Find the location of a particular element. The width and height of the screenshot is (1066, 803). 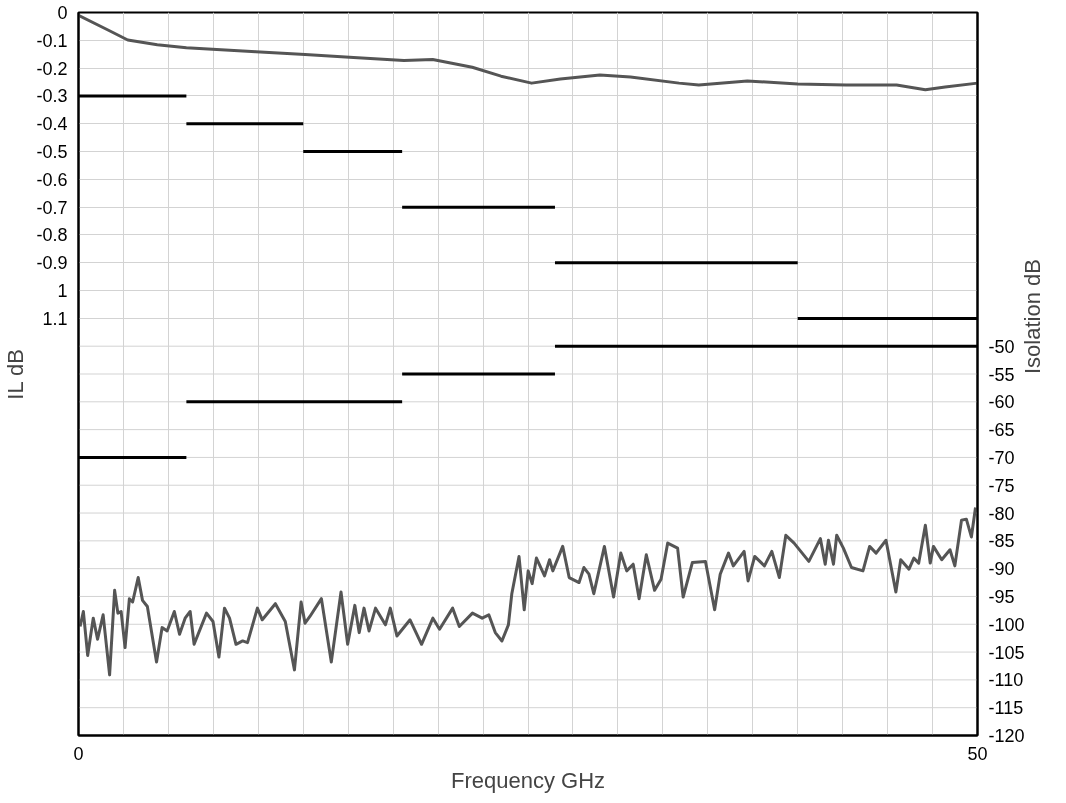

y2-tick-label: -80 is located at coordinates (1001, 513).